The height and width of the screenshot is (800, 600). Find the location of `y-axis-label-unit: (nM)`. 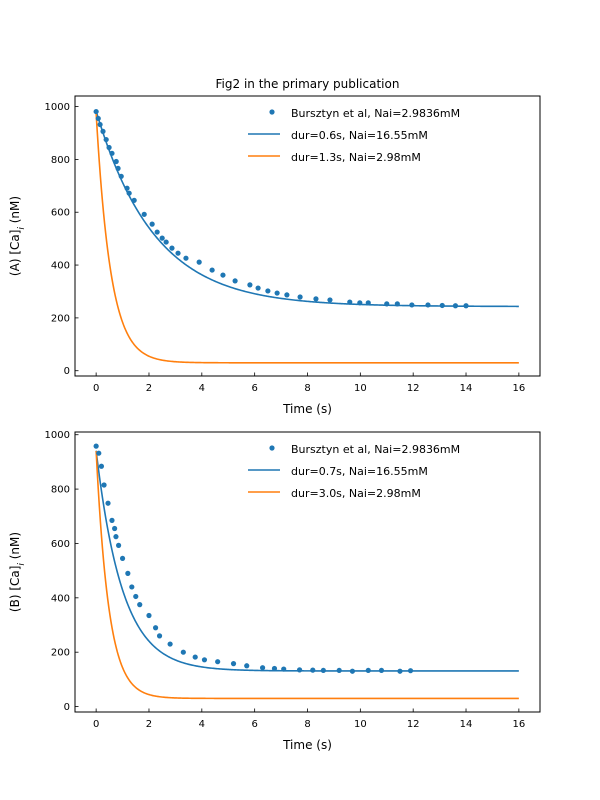

y-axis-label-unit: (nM) is located at coordinates (15, 211).